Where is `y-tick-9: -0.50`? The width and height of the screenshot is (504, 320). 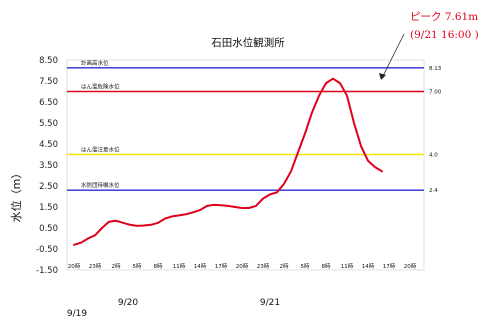
y-tick-9: -0.50 is located at coordinates (47, 250).